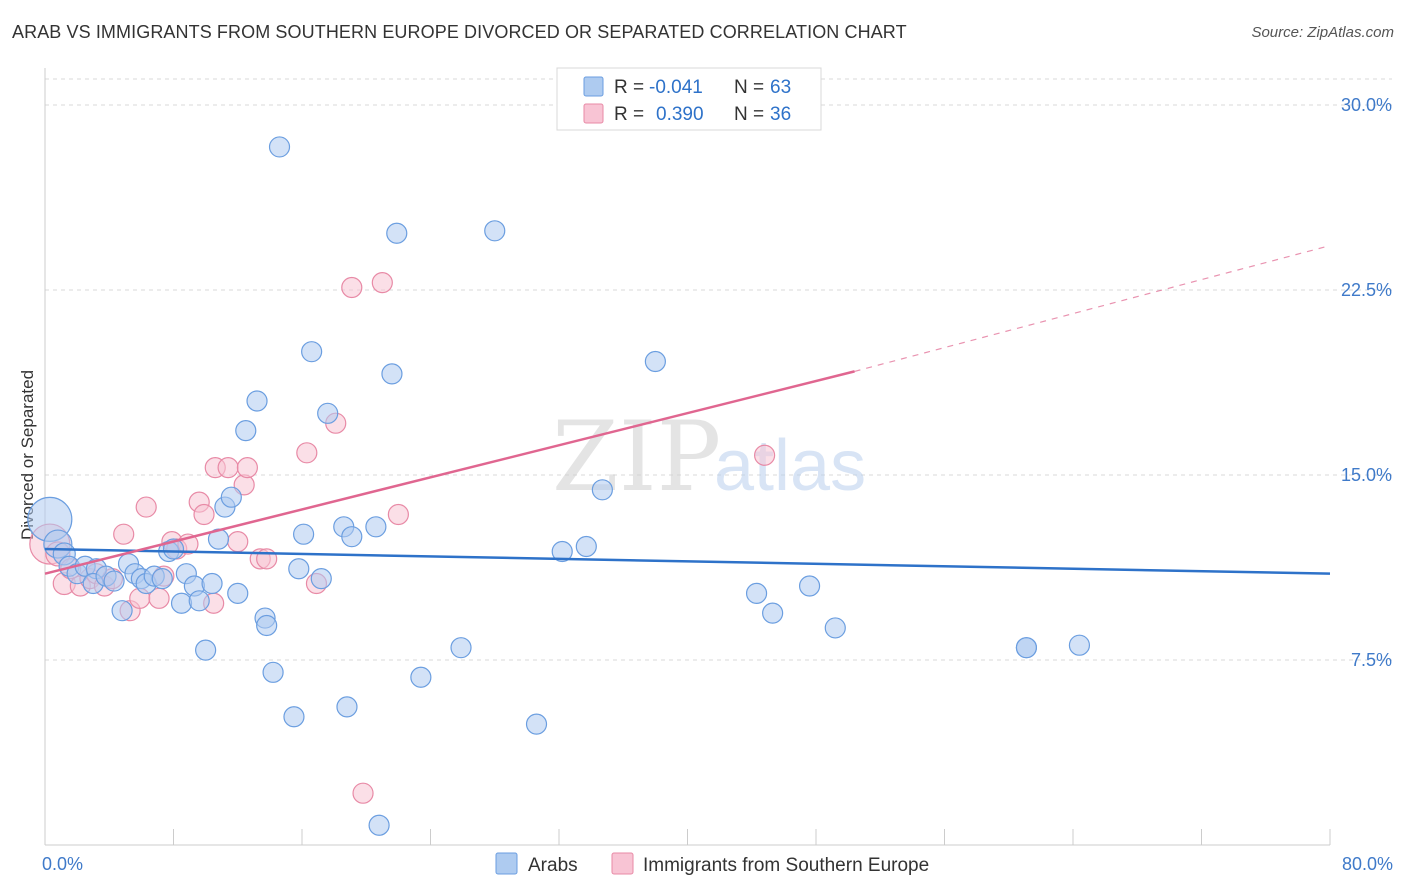  I want to click on x-tick-labels: 0.0% 80.0%, so click(717, 864).